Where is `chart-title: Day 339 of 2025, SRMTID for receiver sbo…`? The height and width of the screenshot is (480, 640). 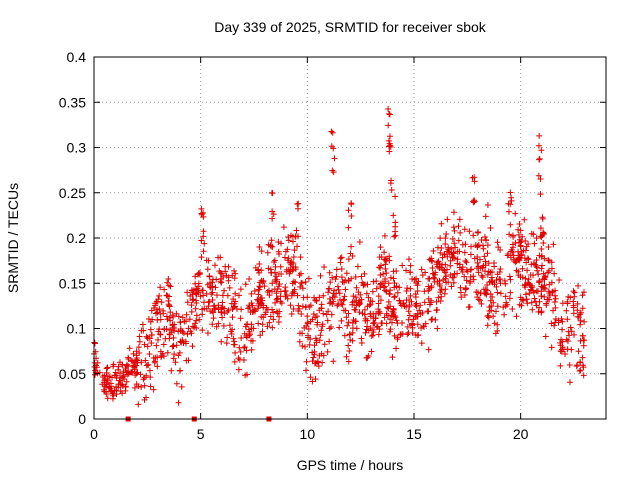
chart-title: Day 339 of 2025, SRMTID for receiver sbo… is located at coordinates (350, 27).